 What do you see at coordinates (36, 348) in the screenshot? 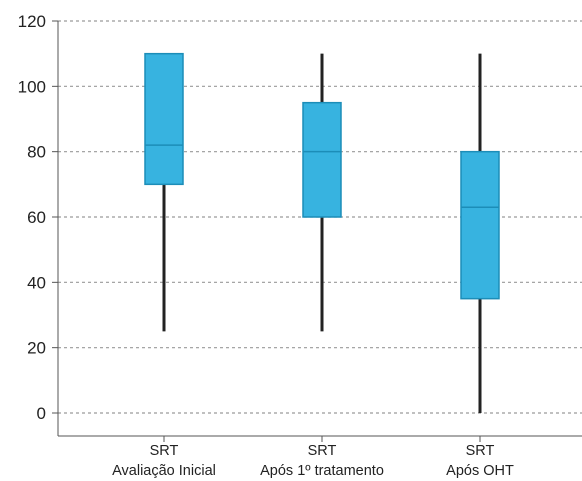
I see `y-tick-label: 20` at bounding box center [36, 348].